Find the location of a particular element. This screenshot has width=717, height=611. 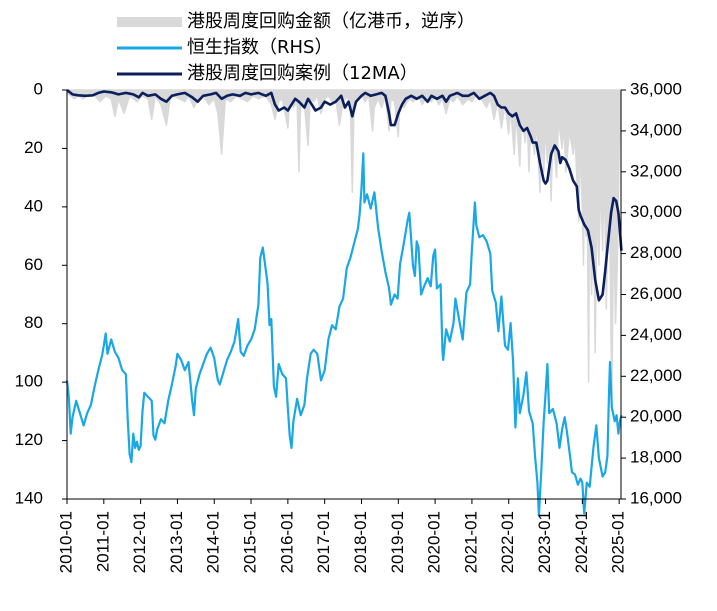

right-tick-label: 18,000 is located at coordinates (656, 457).